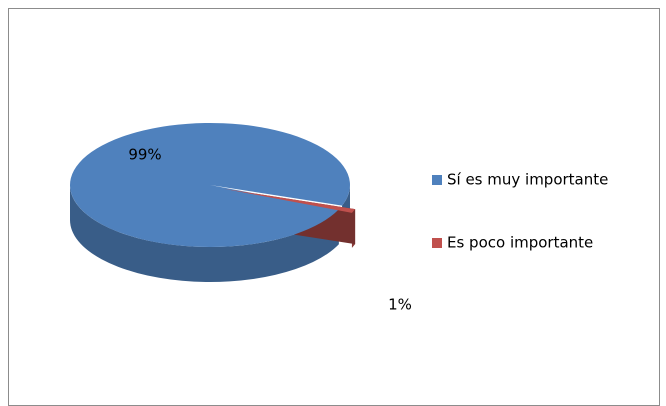 This screenshot has height=406, width=666. What do you see at coordinates (204, 233) in the screenshot?
I see `pie-slice-side` at bounding box center [204, 233].